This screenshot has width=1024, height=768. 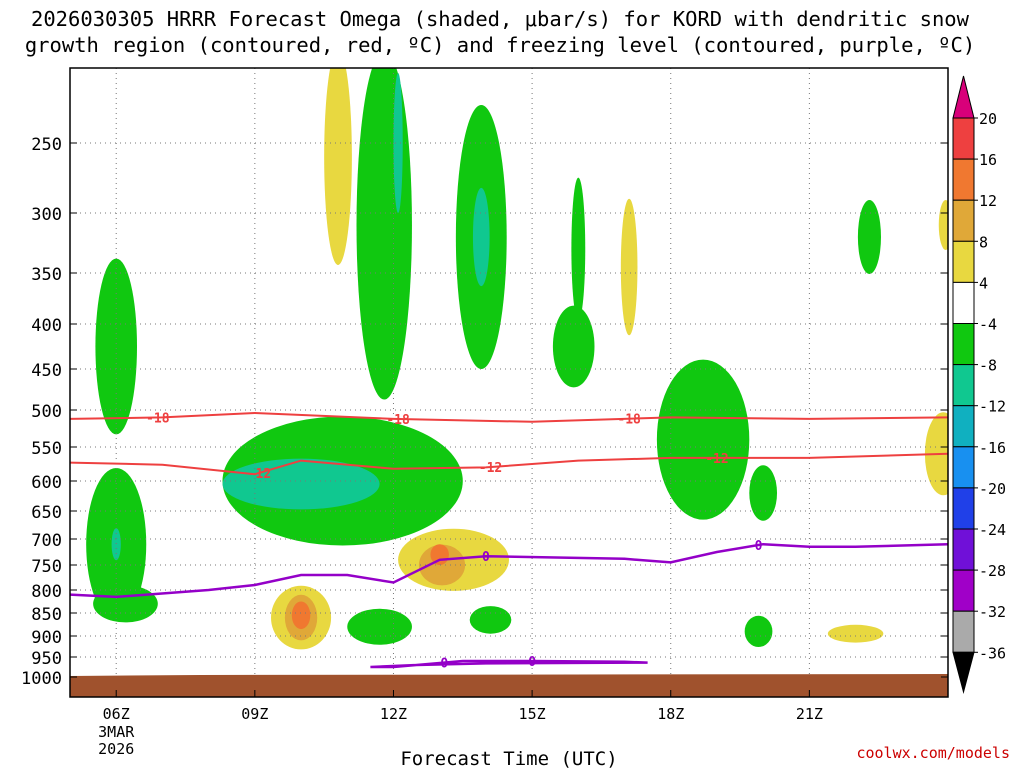 What do you see at coordinates (716, 459) in the screenshot?
I see `dgz-contour--12-label-2: -12` at bounding box center [716, 459].